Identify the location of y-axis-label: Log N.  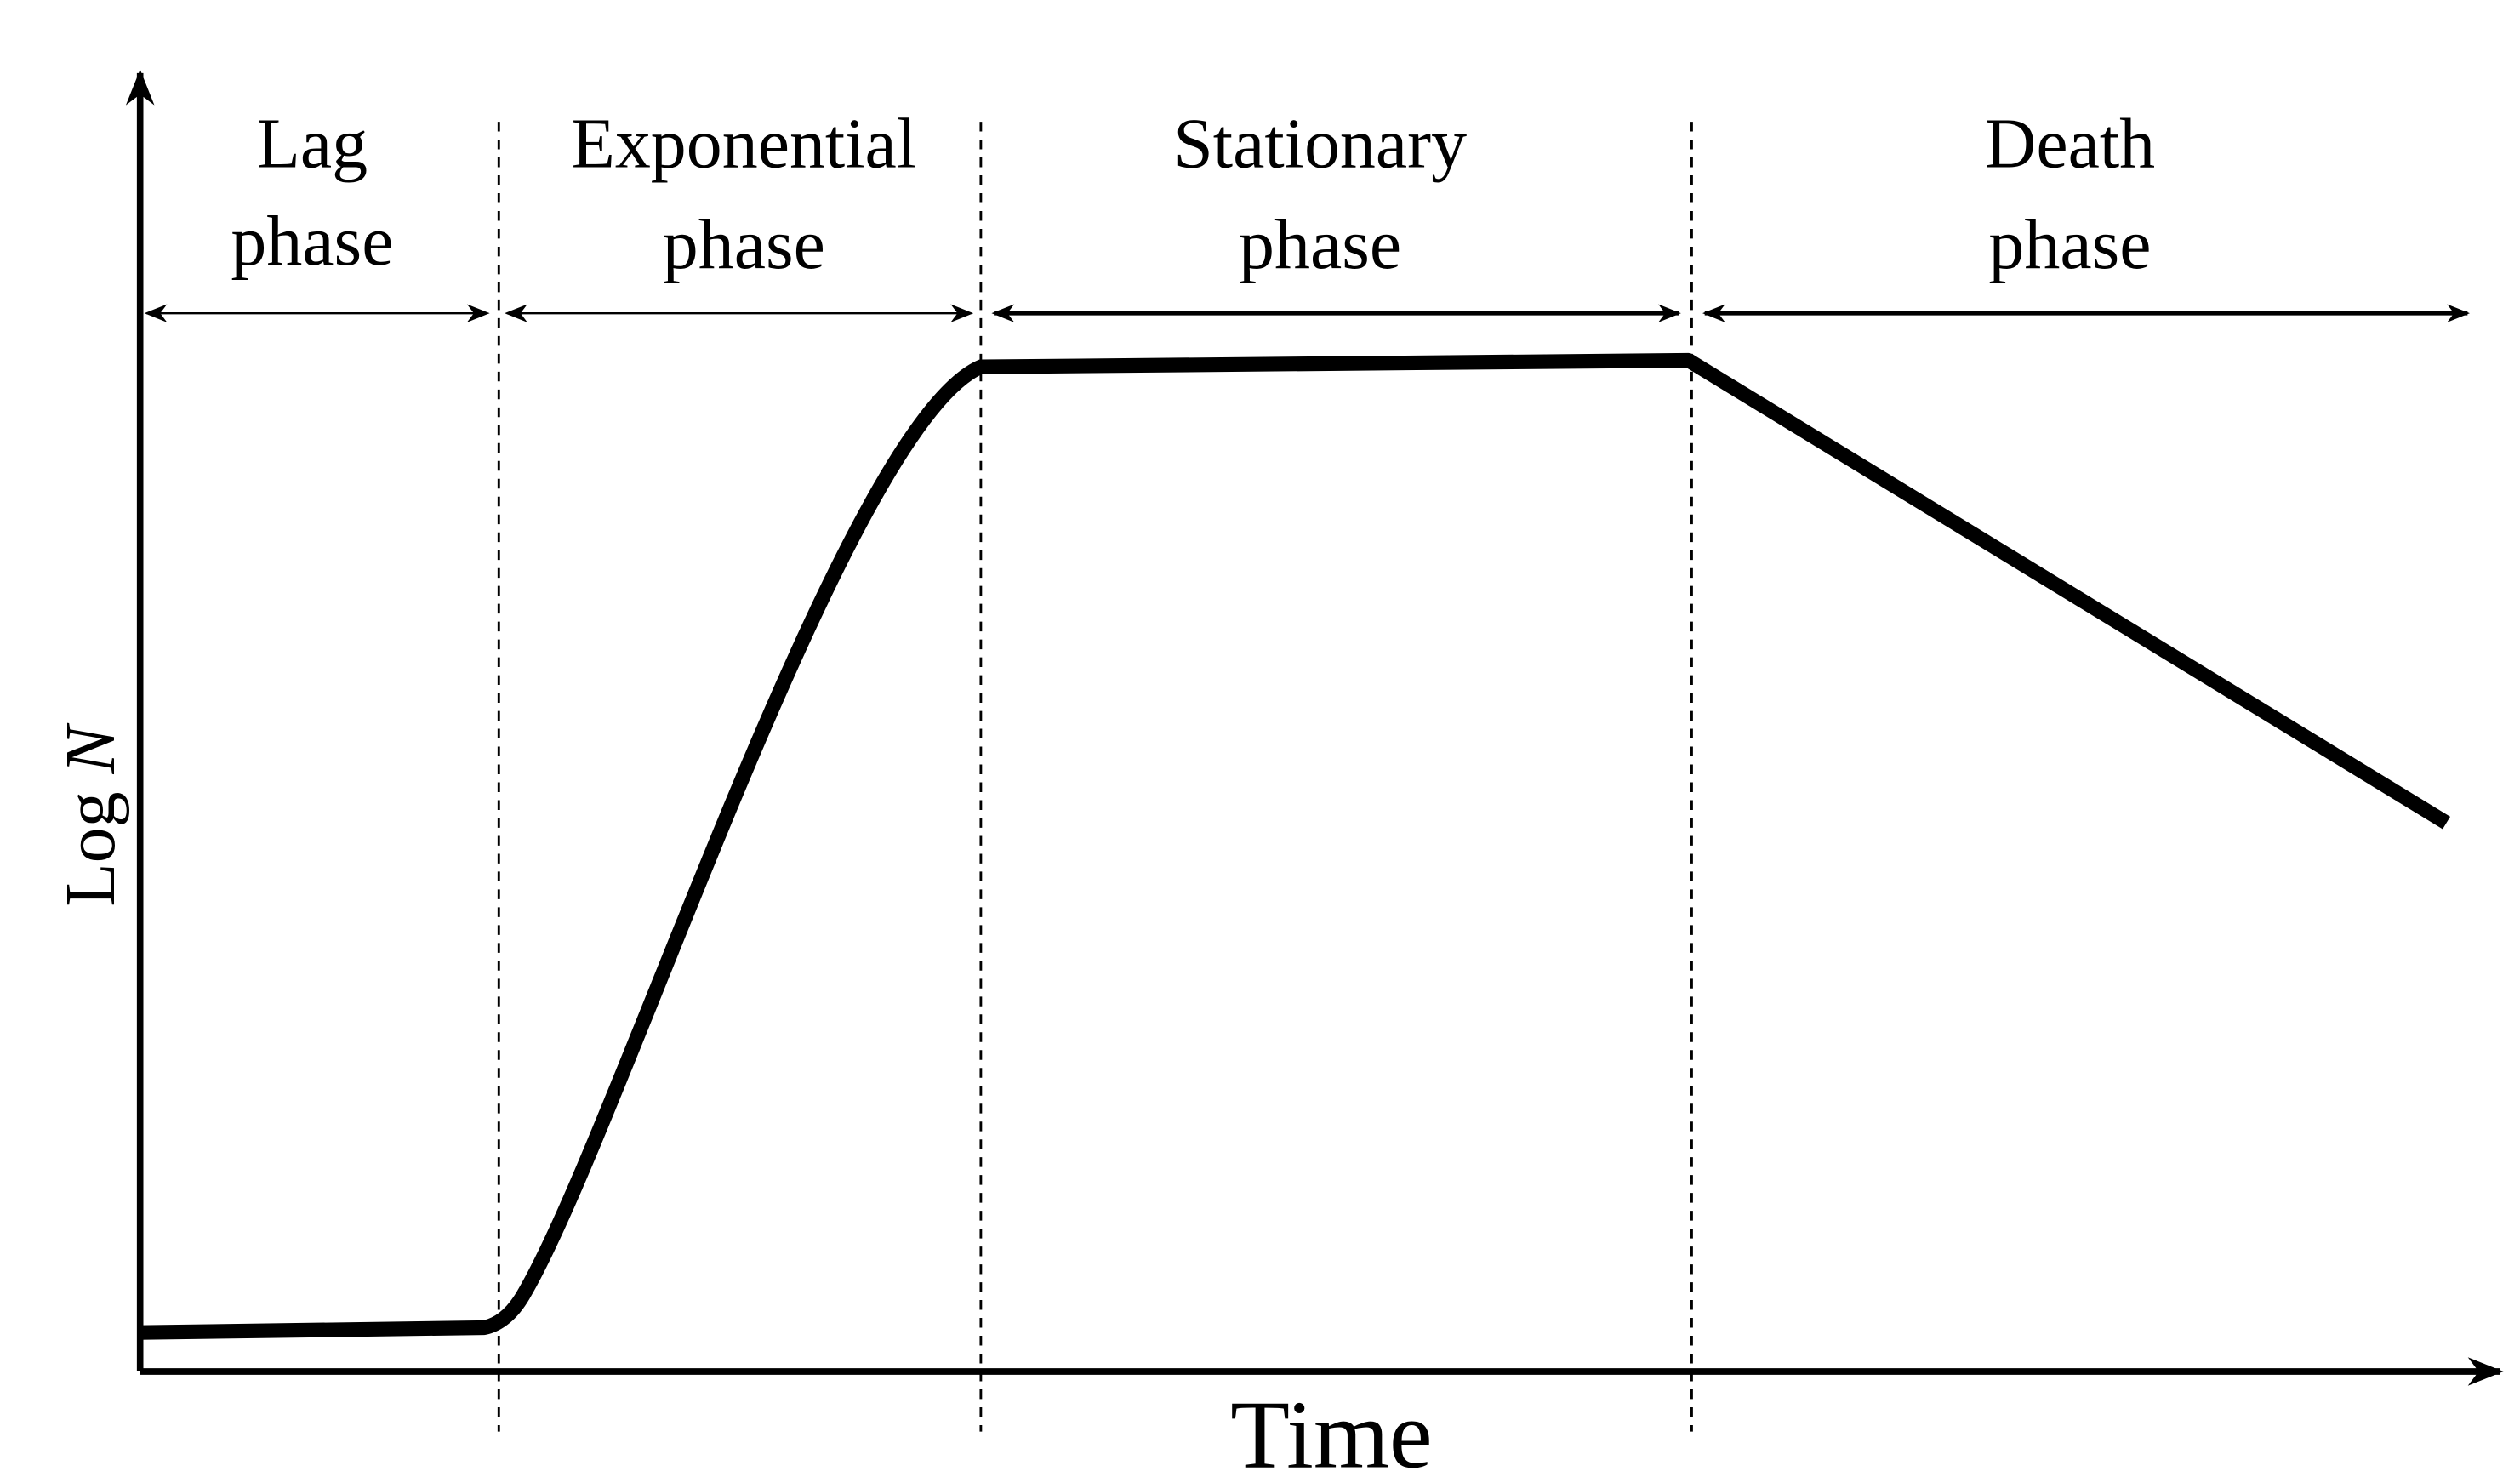
(91, 814).